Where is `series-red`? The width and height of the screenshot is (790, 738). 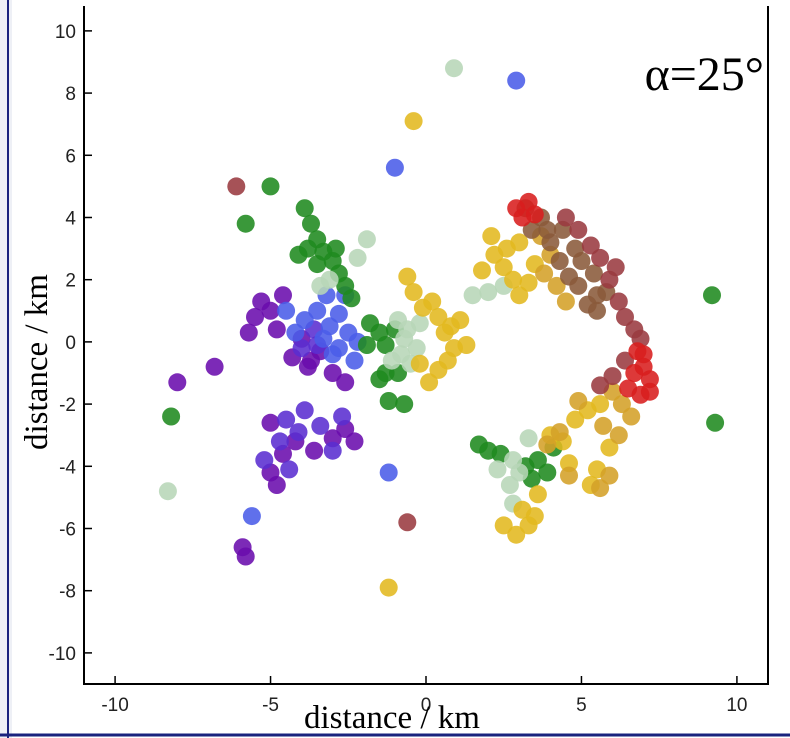 series-red is located at coordinates (583, 298).